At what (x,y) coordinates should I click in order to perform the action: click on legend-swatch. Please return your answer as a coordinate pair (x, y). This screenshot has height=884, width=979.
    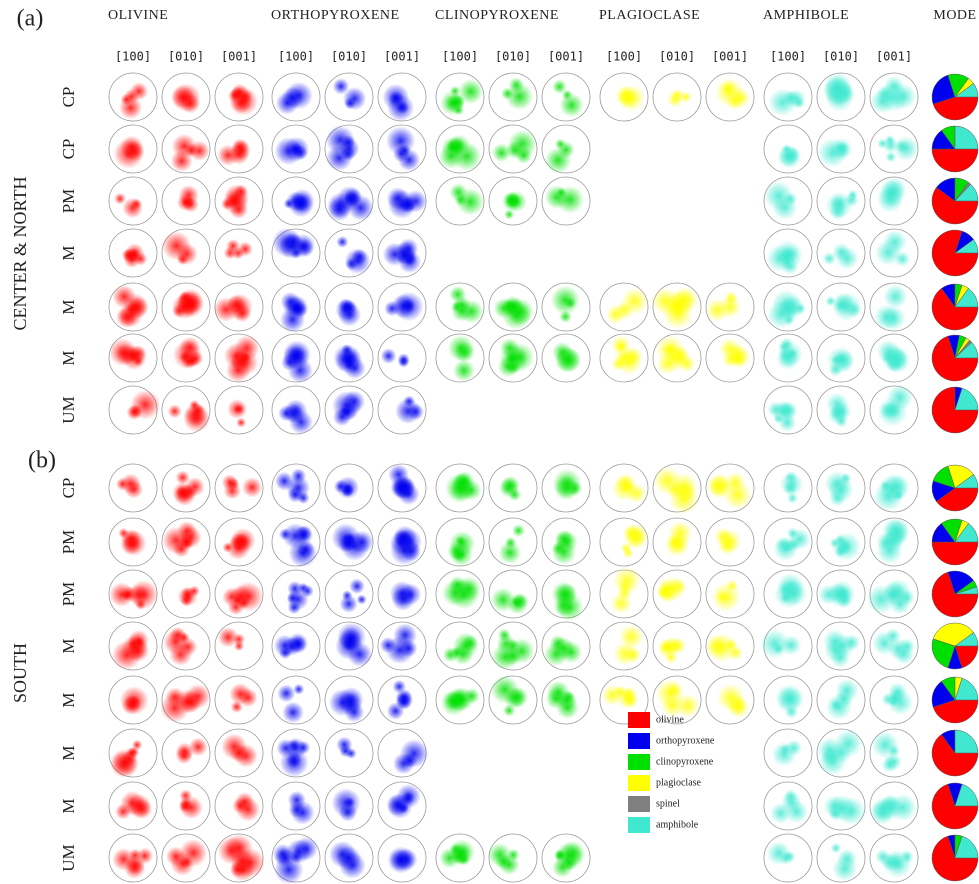
    Looking at the image, I should click on (639, 741).